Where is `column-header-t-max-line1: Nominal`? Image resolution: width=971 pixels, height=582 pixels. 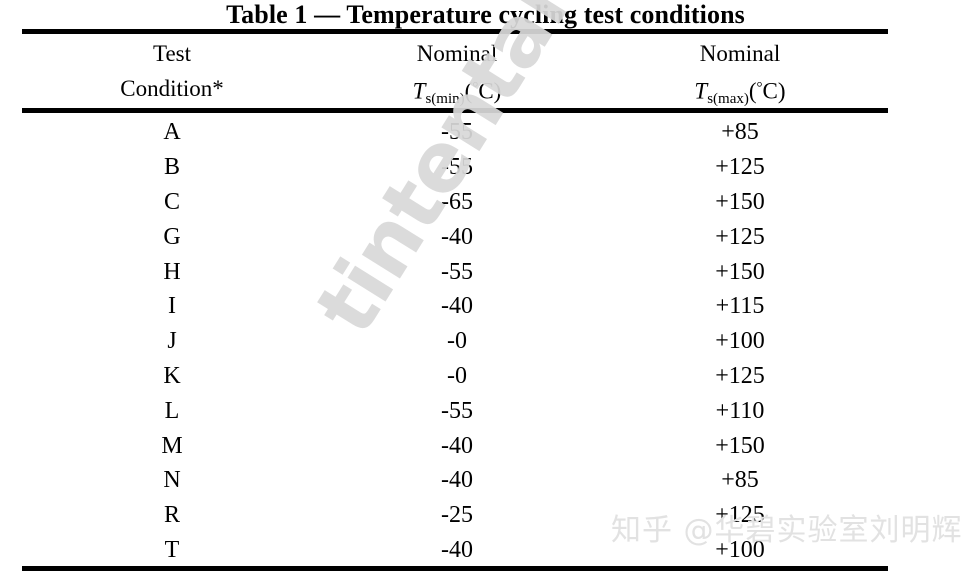 column-header-t-max-line1: Nominal is located at coordinates (740, 53).